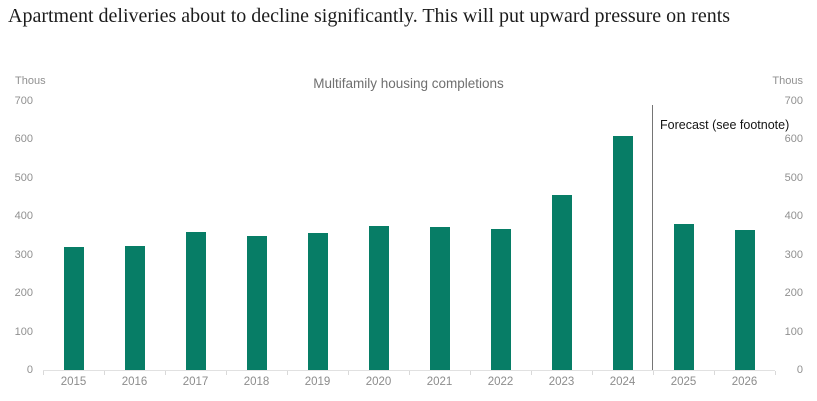  Describe the element at coordinates (783, 200) in the screenshot. I see `y-axis-labels-right: 0 100 200 300 400 500 600 700` at that location.